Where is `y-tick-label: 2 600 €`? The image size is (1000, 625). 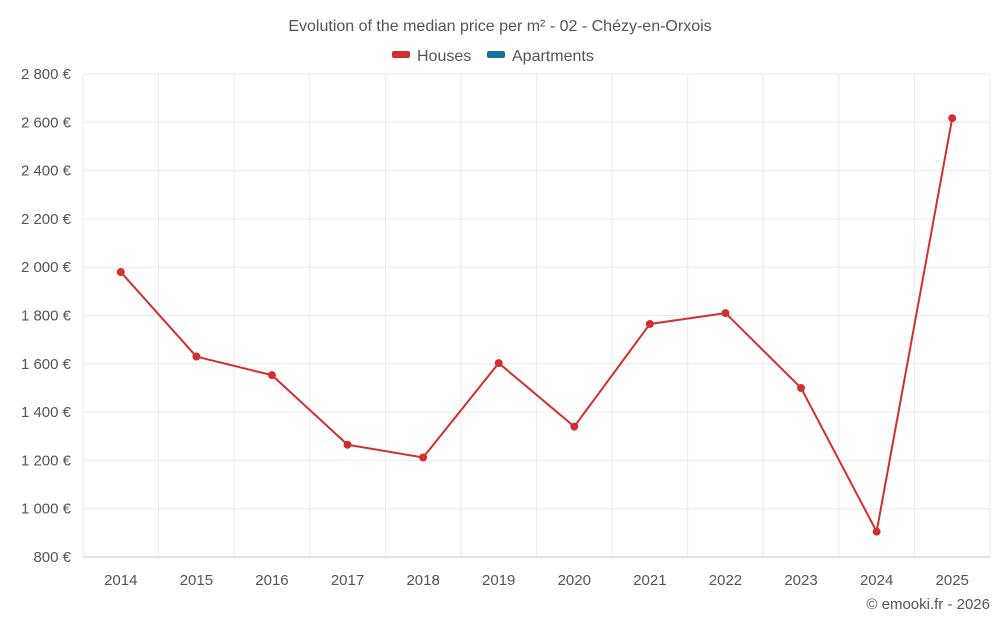
y-tick-label: 2 600 € is located at coordinates (46, 122).